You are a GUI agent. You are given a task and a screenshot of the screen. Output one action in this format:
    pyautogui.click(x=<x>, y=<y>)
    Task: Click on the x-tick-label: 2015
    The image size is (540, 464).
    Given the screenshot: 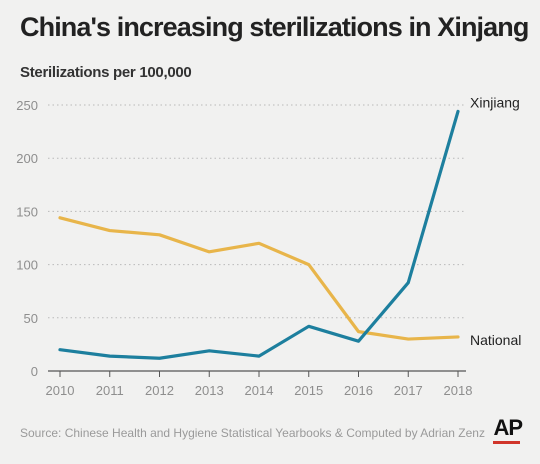 What is the action you would take?
    pyautogui.click(x=308, y=390)
    